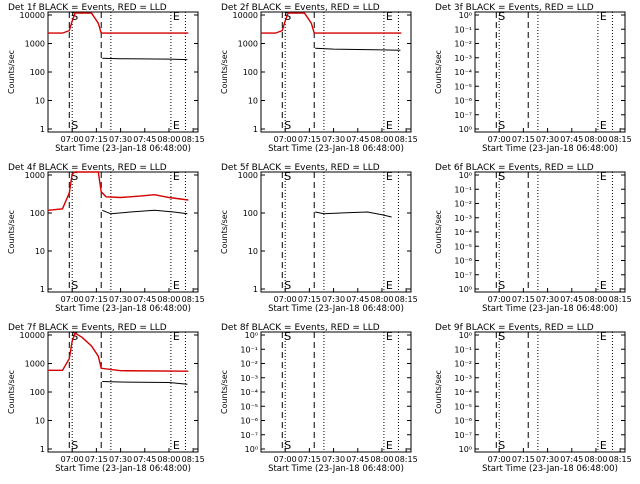 This screenshot has width=640, height=484. Describe the element at coordinates (74, 125) in the screenshot. I see `marker-label-bottom: S` at that location.